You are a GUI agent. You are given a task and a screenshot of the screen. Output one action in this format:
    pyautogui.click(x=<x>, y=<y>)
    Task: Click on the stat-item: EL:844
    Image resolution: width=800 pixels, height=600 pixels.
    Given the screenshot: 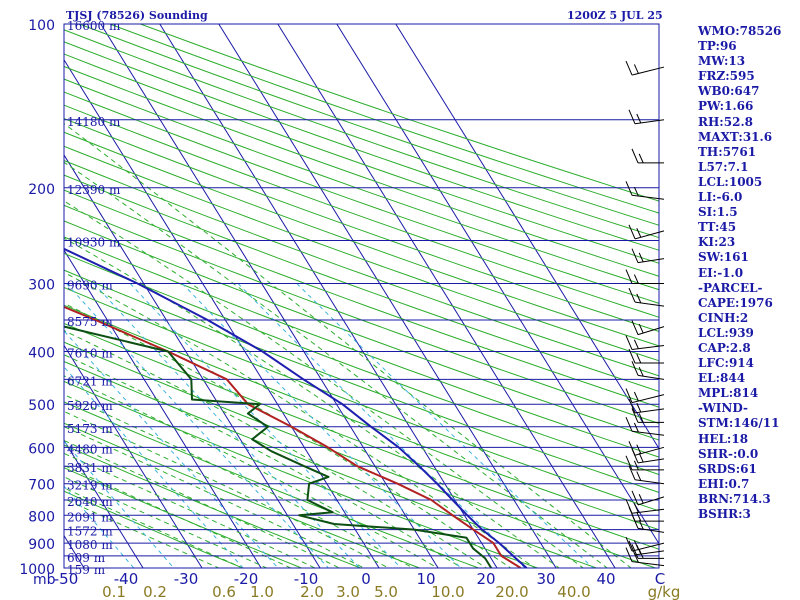 What is the action you would take?
    pyautogui.click(x=722, y=378)
    